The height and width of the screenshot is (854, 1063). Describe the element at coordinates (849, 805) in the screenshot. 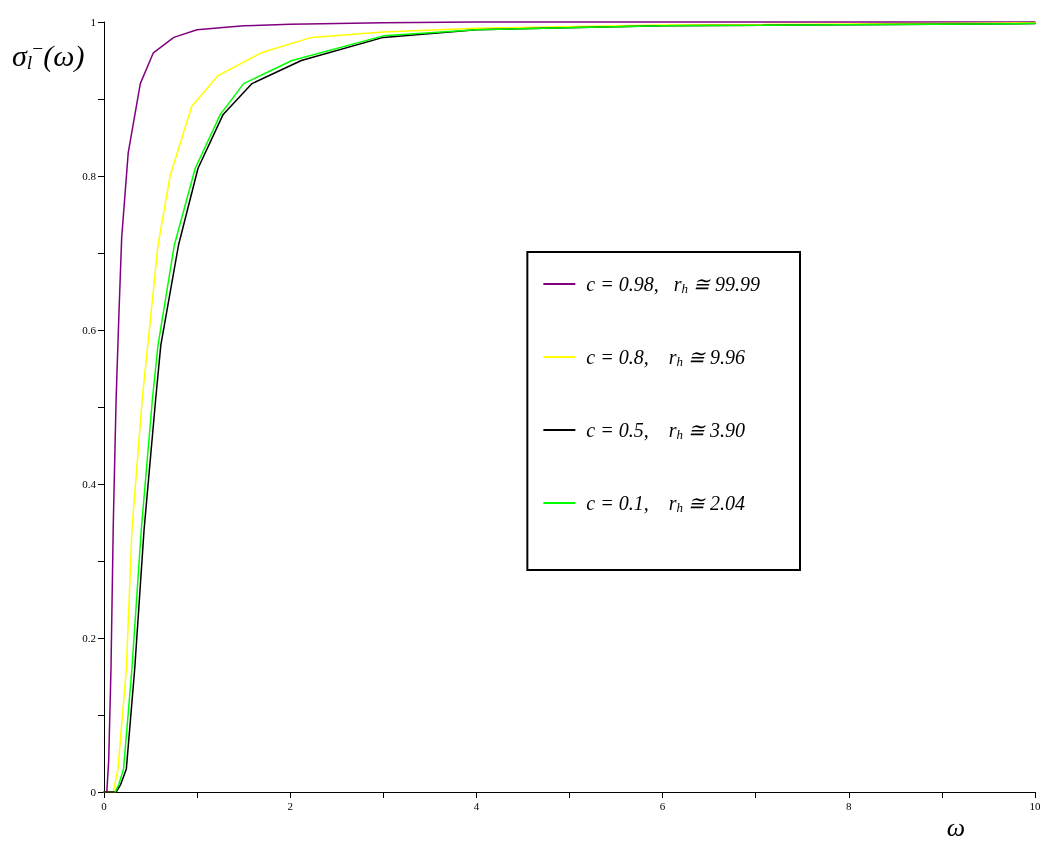

I see `x-tick-label: 8` at that location.